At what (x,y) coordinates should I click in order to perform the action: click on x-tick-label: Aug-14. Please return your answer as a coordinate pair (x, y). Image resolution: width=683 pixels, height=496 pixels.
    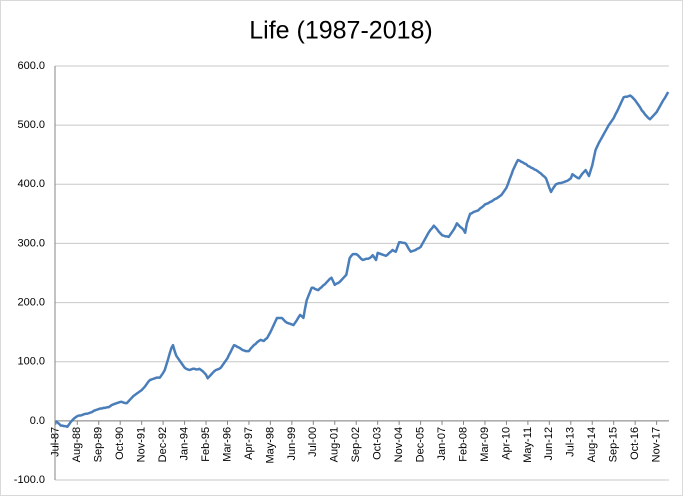
    Looking at the image, I should click on (592, 444).